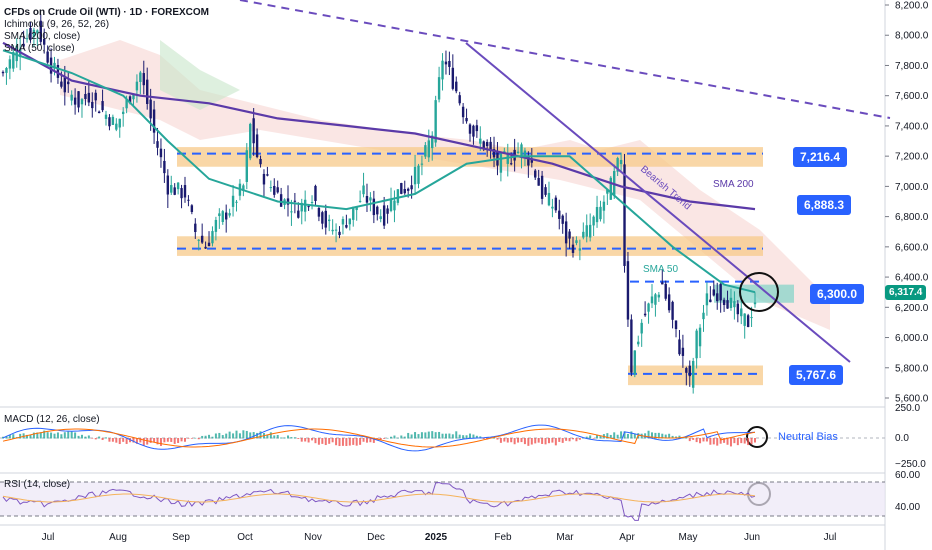 This screenshot has width=932, height=550. What do you see at coordinates (379, 438) in the screenshot?
I see `macd-signal-line` at bounding box center [379, 438].